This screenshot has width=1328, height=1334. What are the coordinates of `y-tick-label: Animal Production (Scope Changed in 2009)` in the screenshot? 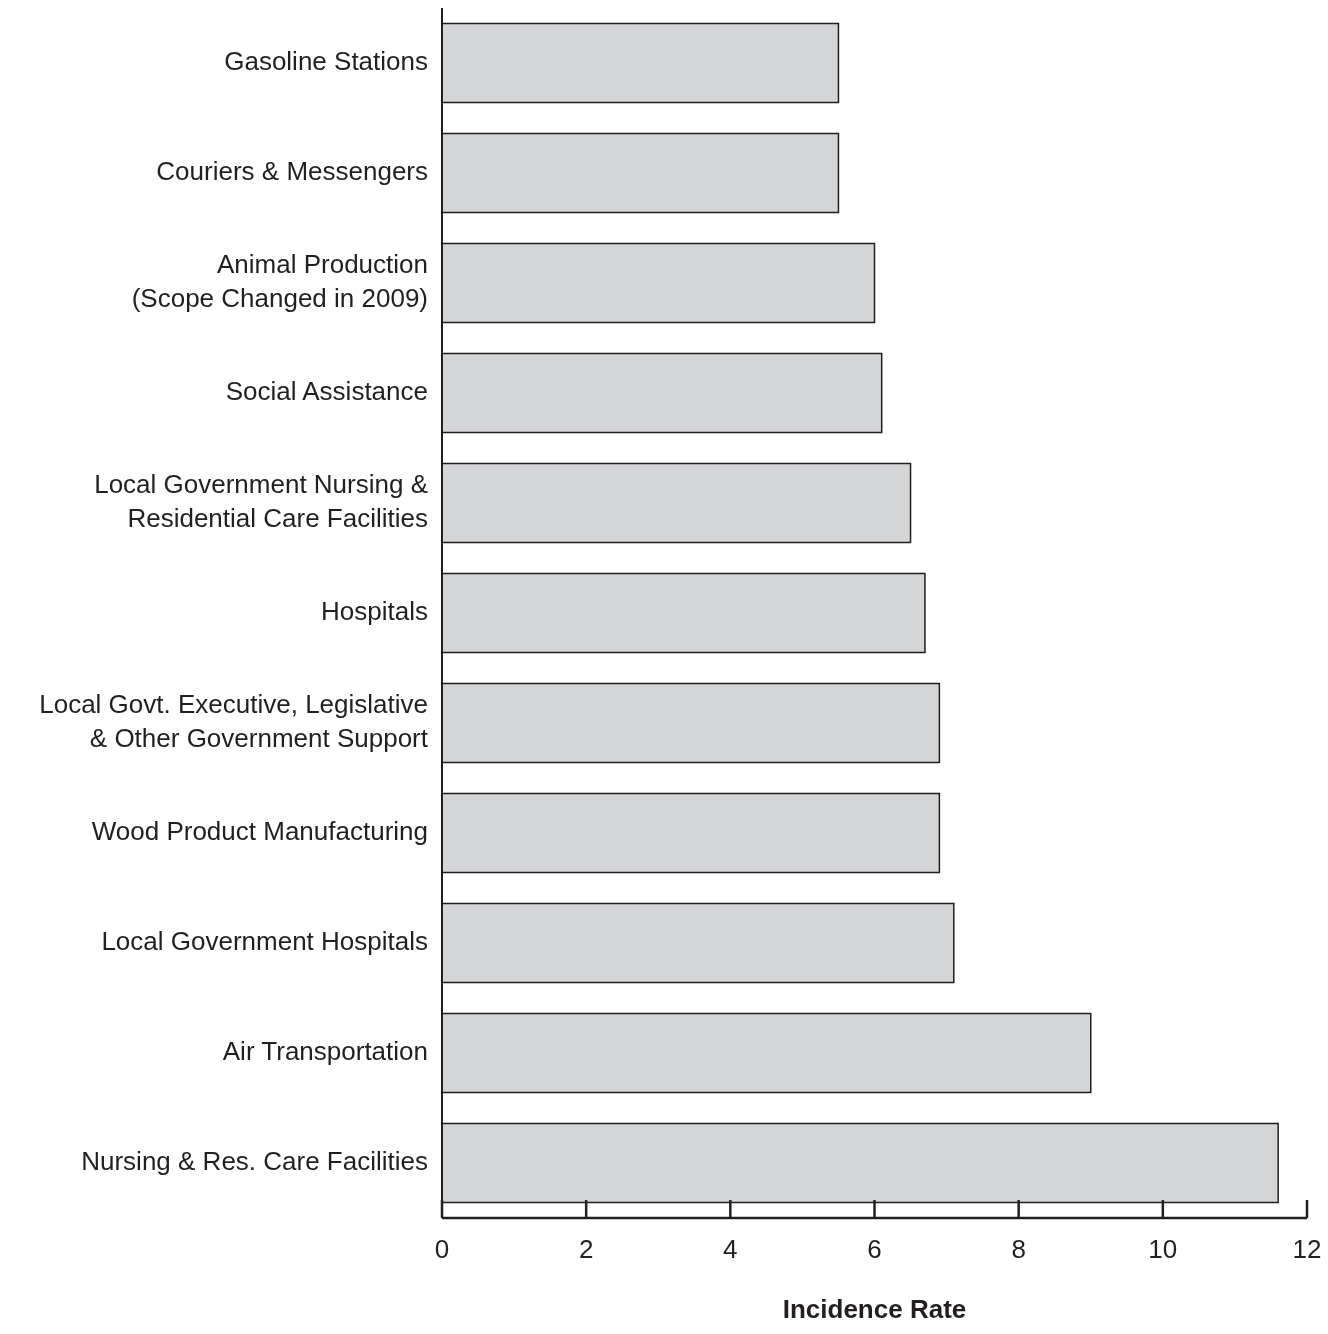 It's located at (279, 280).